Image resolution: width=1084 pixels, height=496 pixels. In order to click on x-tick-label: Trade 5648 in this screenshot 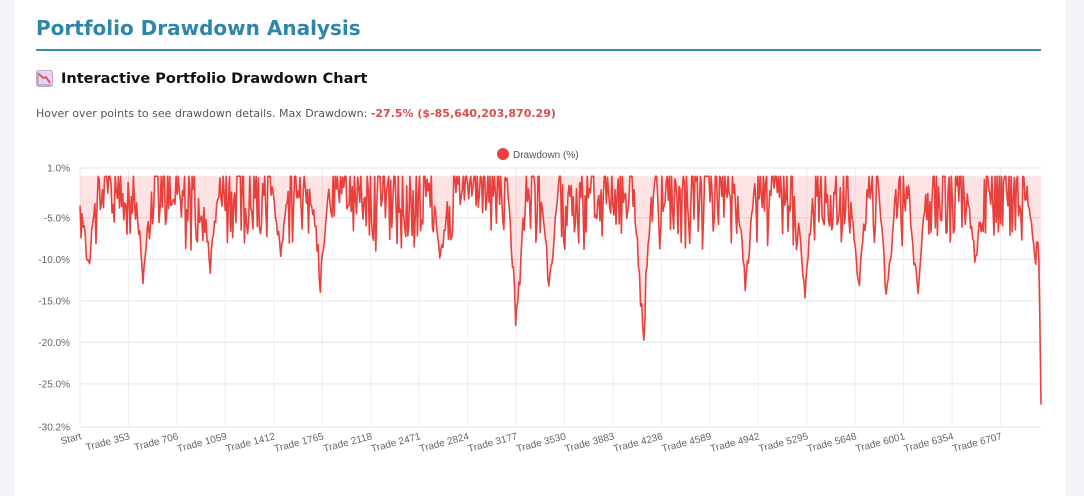, I will do `click(832, 443)`.